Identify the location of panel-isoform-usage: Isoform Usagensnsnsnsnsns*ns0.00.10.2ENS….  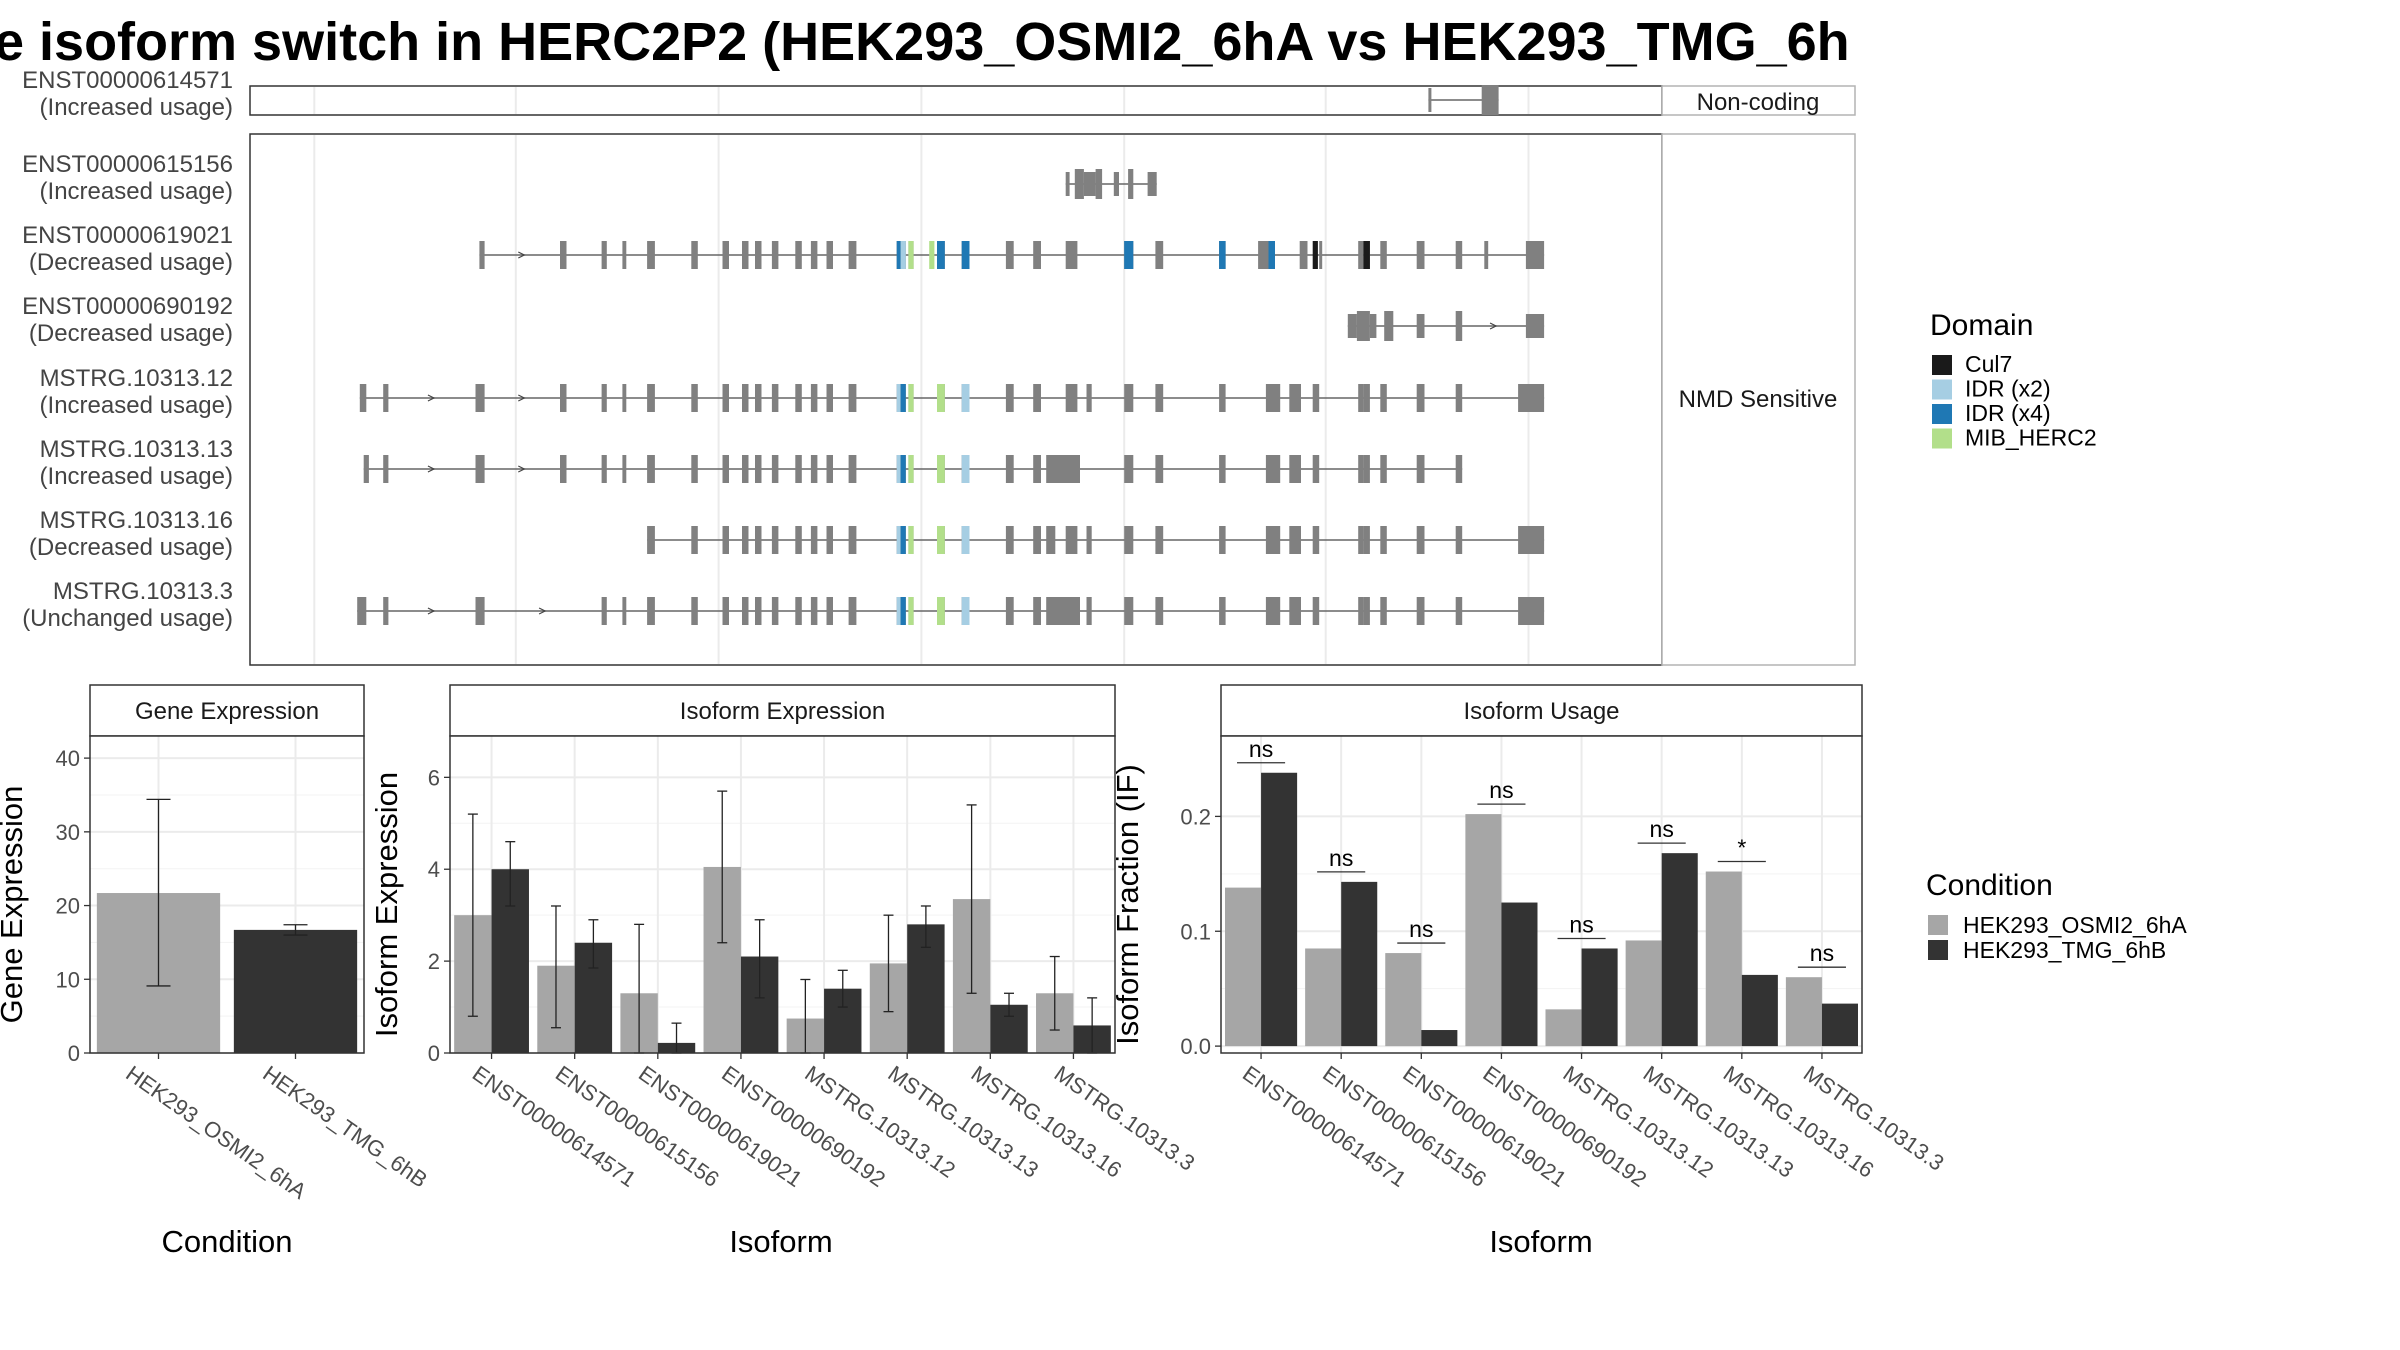
(1529, 971).